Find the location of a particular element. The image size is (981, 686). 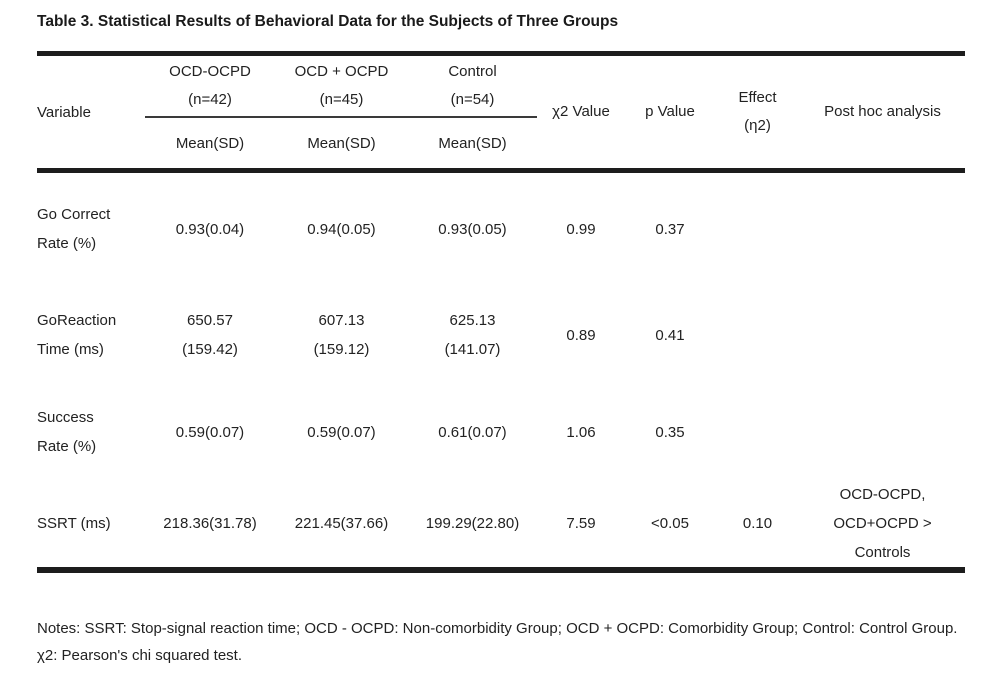

p-value-cell: 0.37 is located at coordinates (670, 226).